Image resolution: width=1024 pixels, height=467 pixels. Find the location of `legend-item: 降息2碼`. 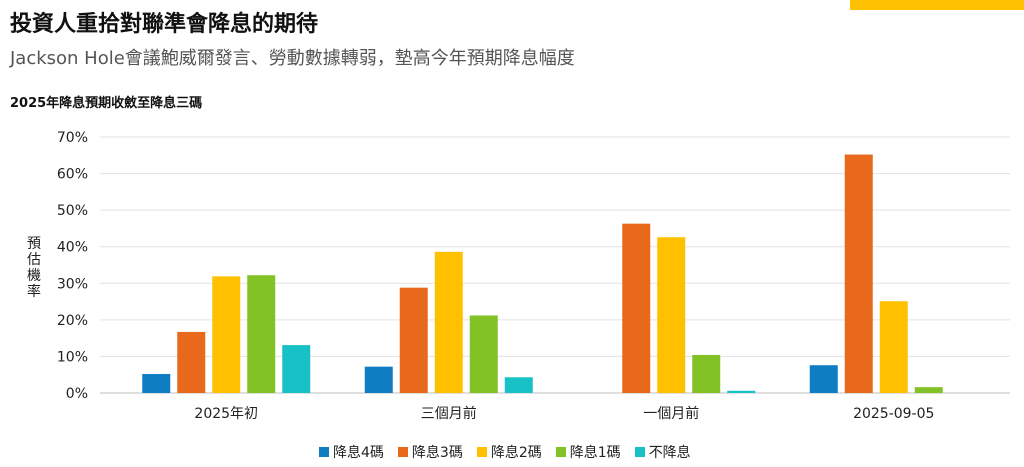

legend-item: 降息2碼 is located at coordinates (509, 452).